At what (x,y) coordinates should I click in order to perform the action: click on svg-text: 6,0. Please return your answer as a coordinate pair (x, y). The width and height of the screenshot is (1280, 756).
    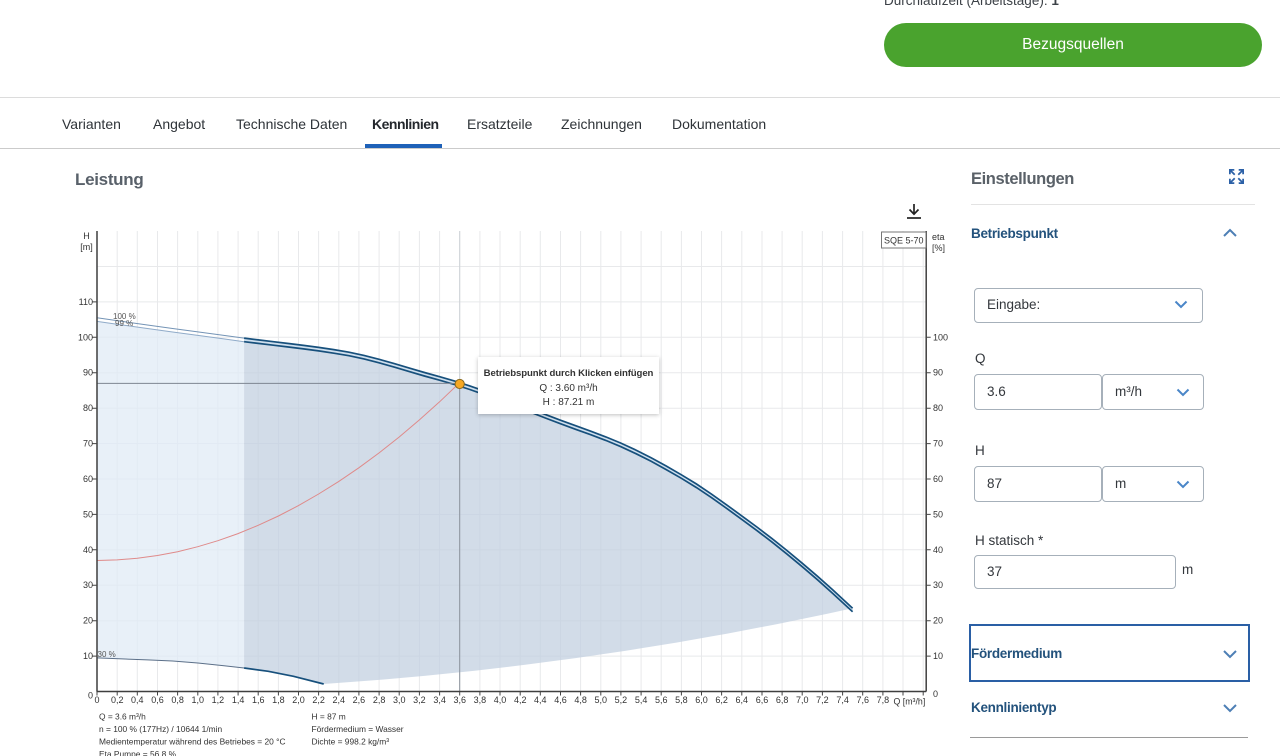
    Looking at the image, I should click on (701, 700).